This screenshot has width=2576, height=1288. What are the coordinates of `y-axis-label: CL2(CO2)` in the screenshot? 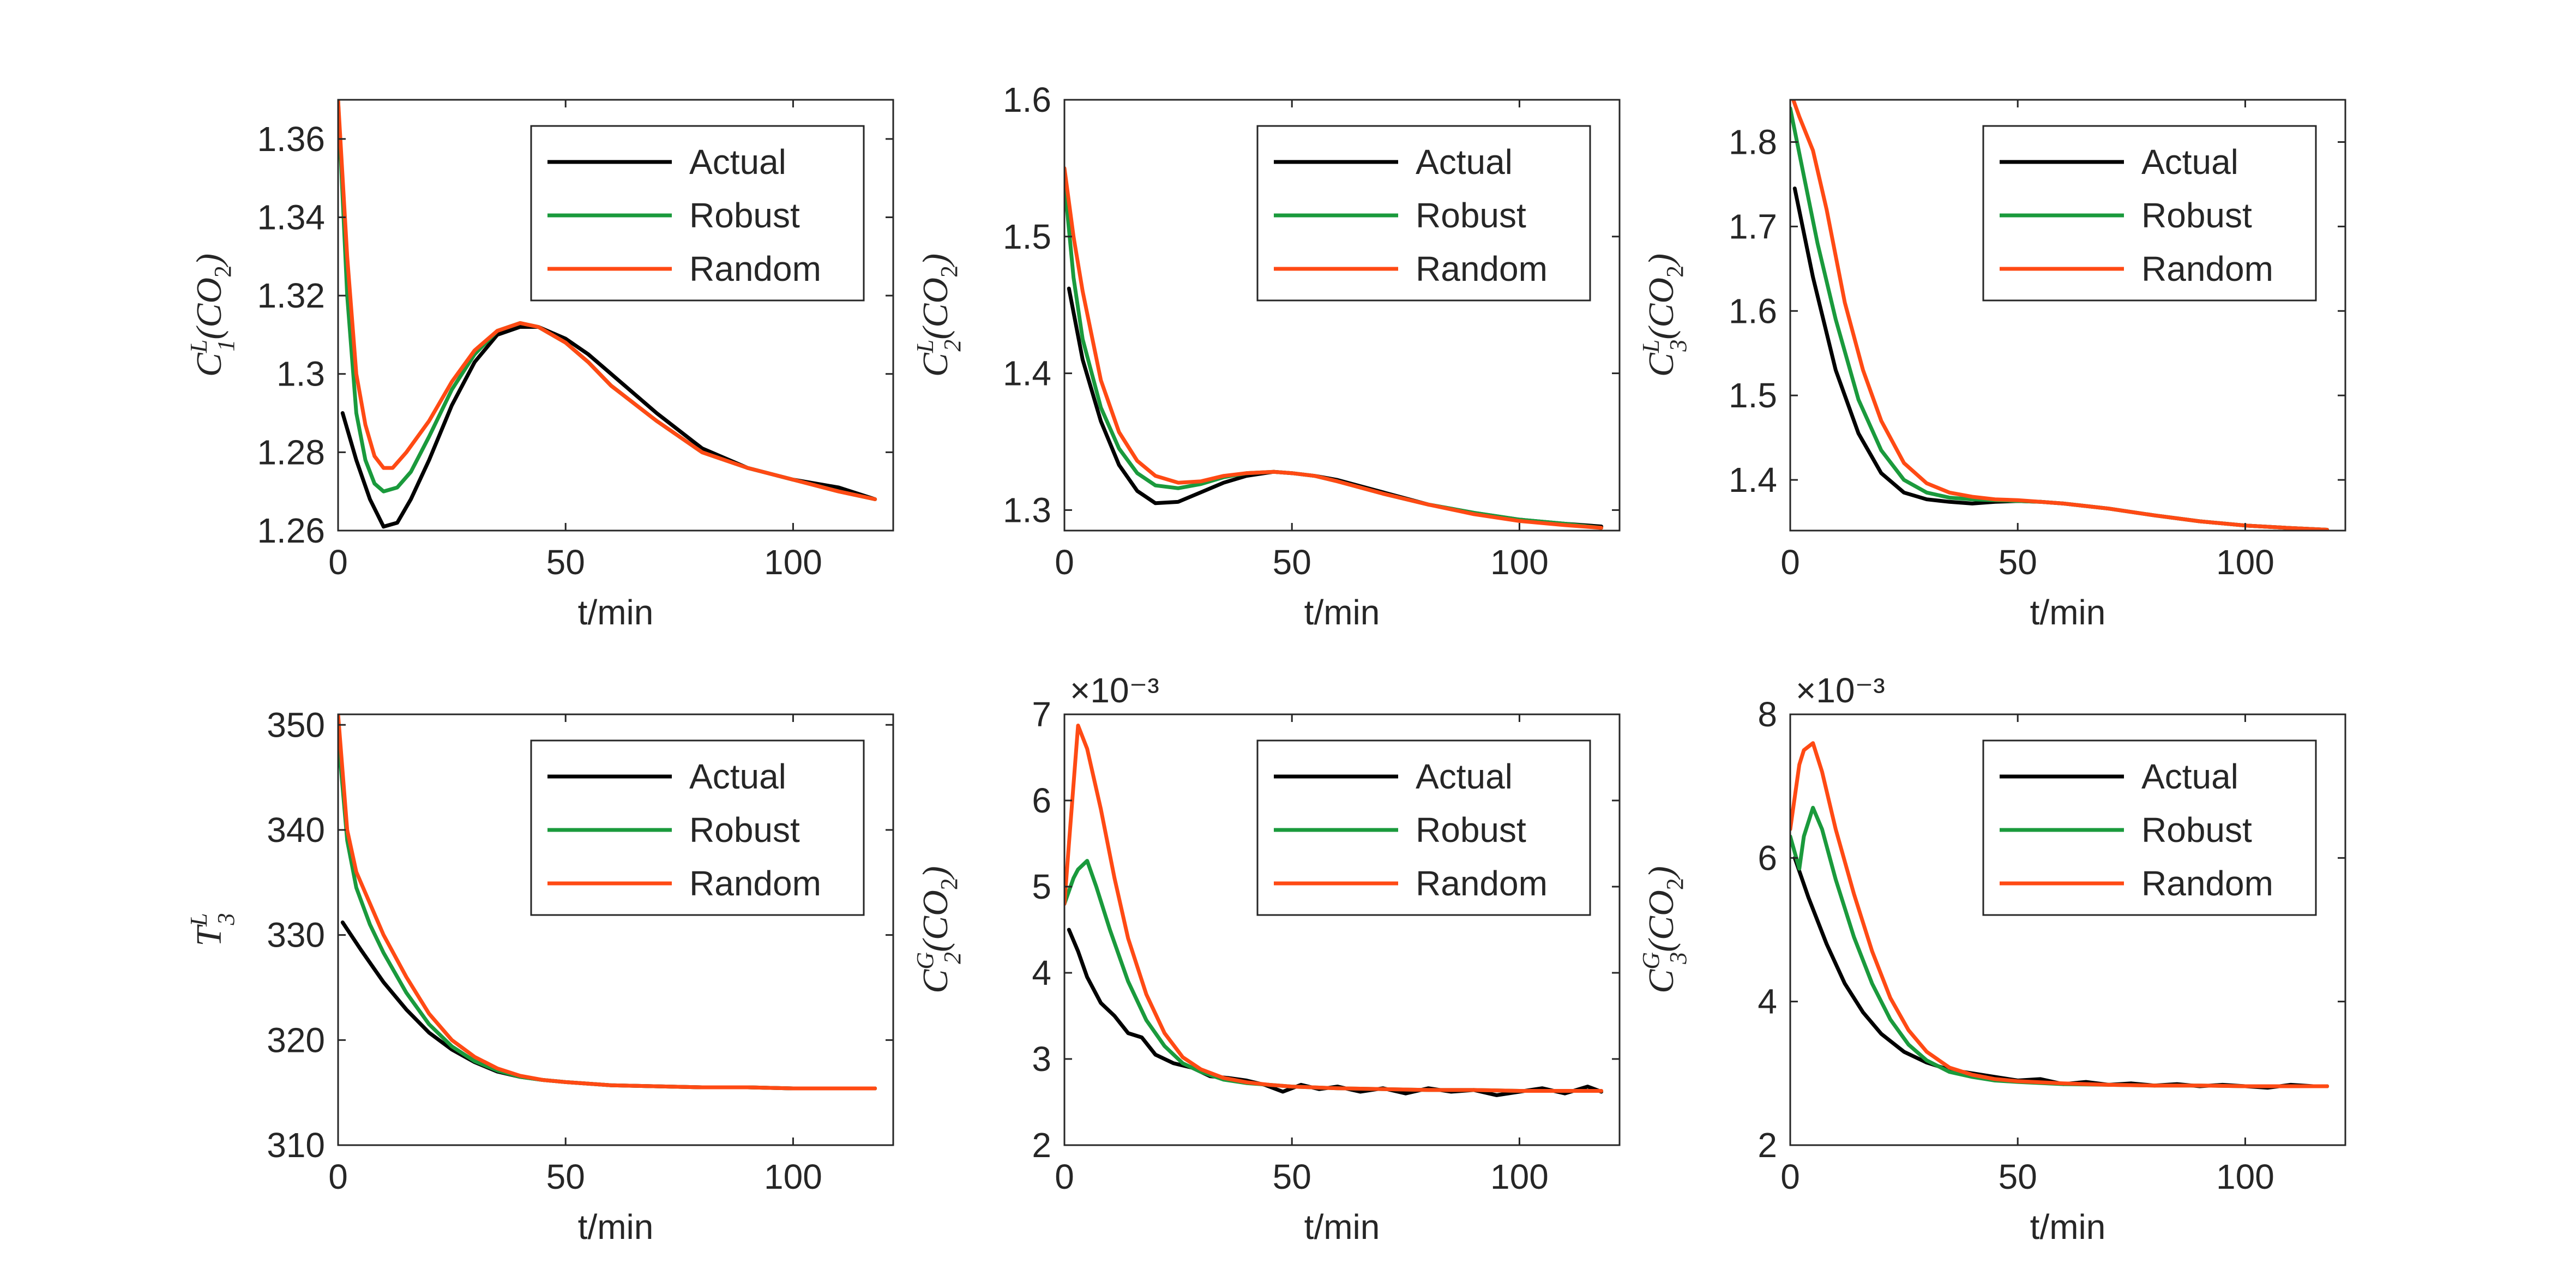 It's located at (939, 315).